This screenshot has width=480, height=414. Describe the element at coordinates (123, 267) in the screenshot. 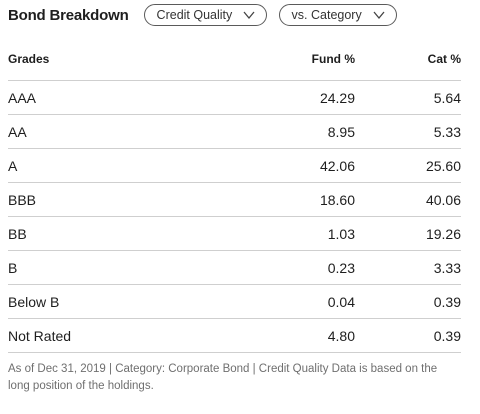

I see `grade-cell: B` at that location.